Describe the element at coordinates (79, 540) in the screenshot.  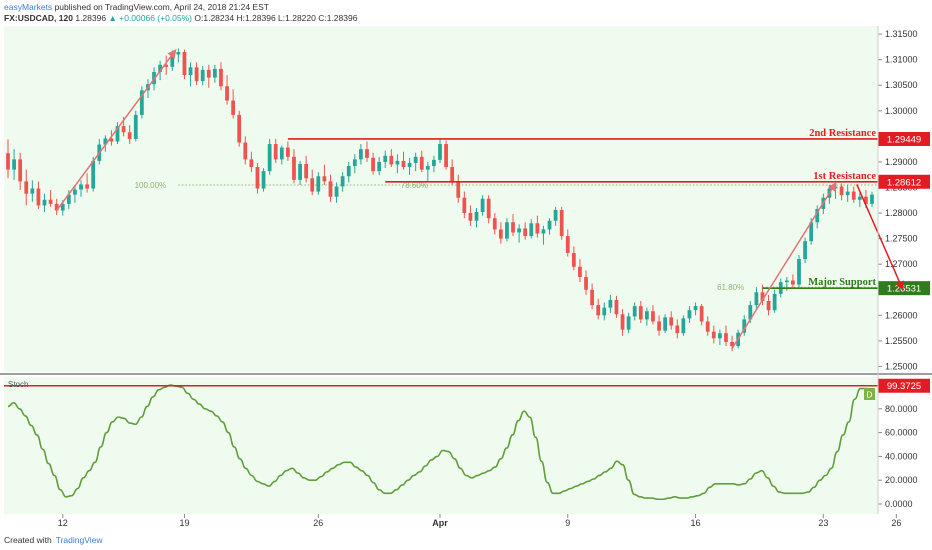
I see `tradingview-logo: TradingView` at that location.